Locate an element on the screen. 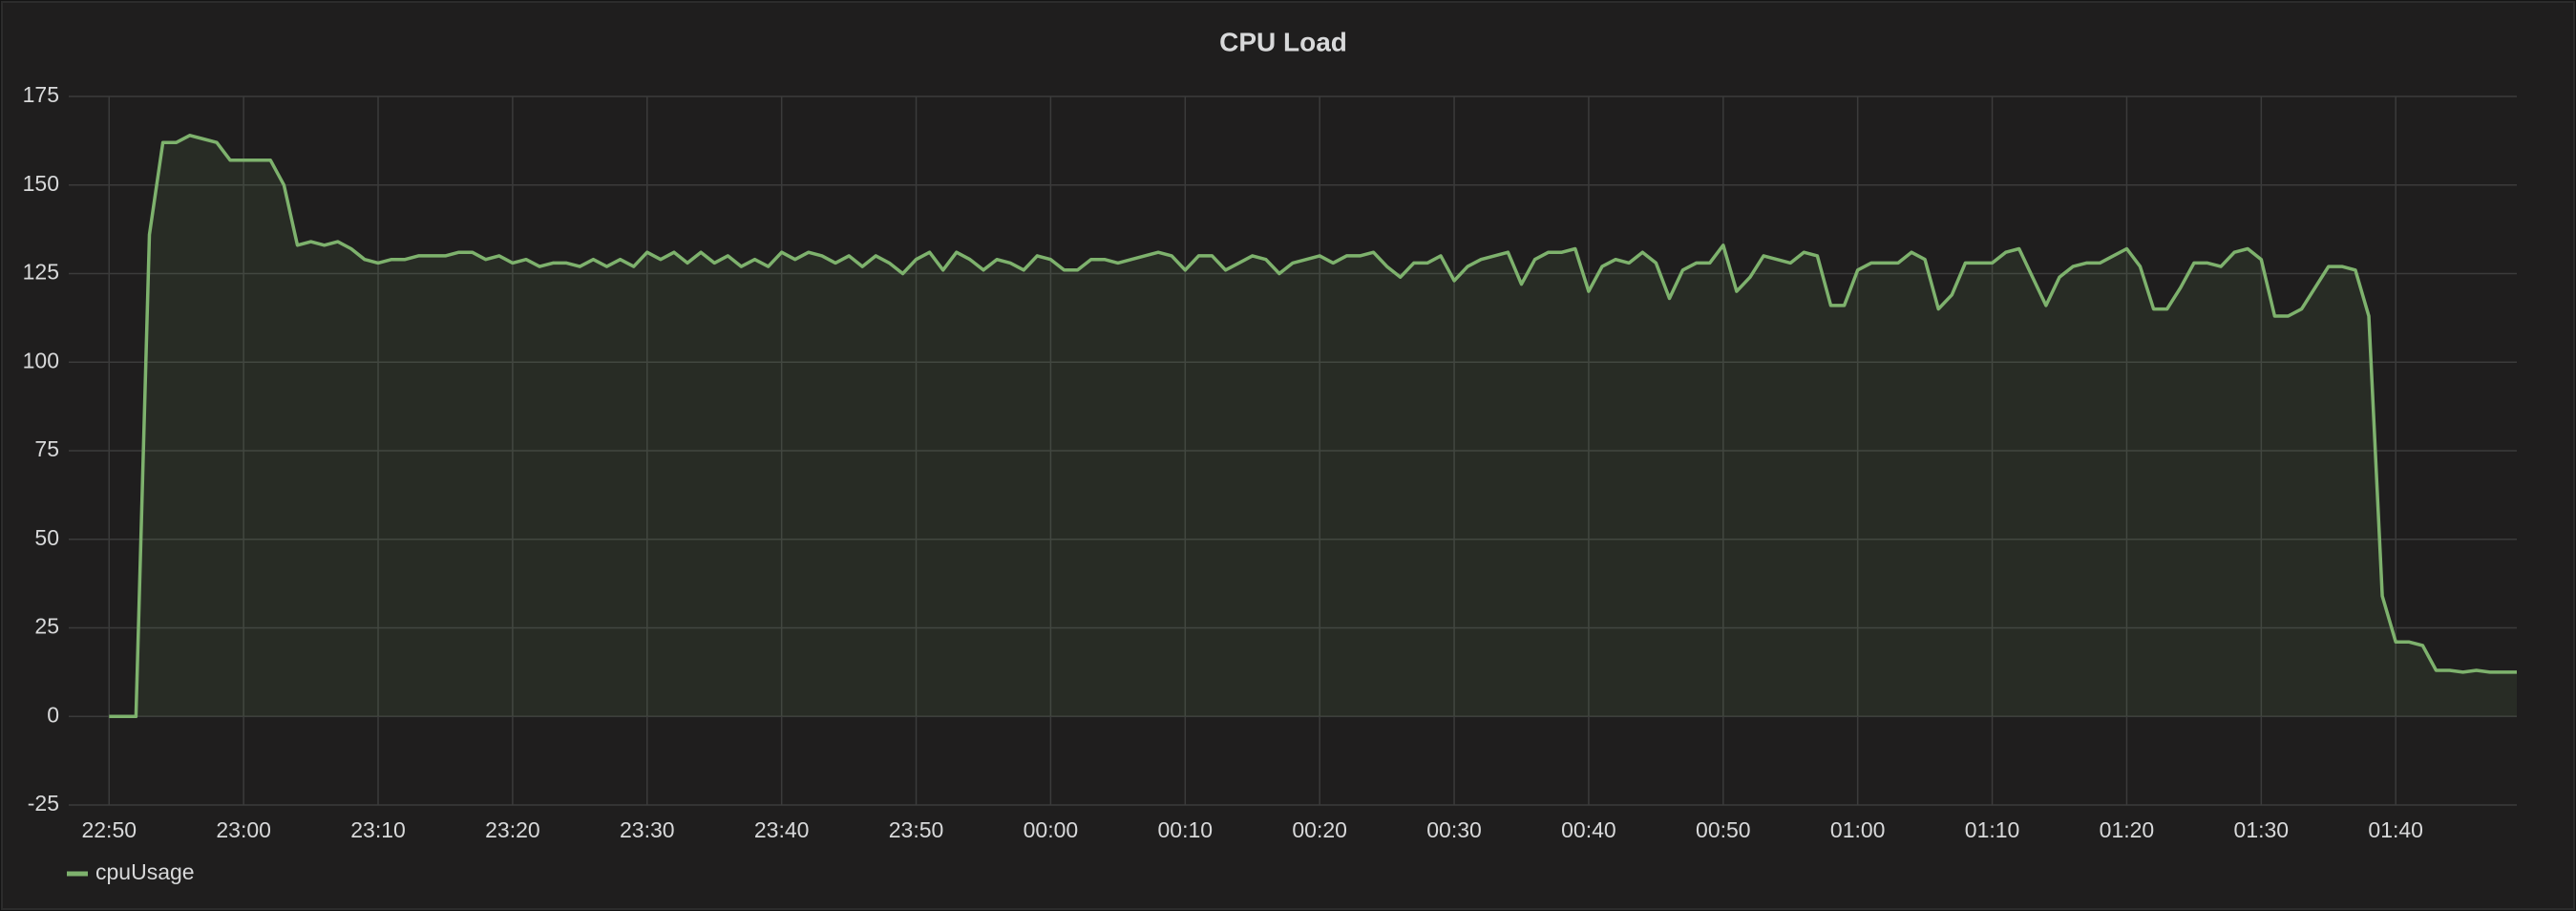 This screenshot has width=2576, height=911. y-tick-label: 175 is located at coordinates (41, 94).